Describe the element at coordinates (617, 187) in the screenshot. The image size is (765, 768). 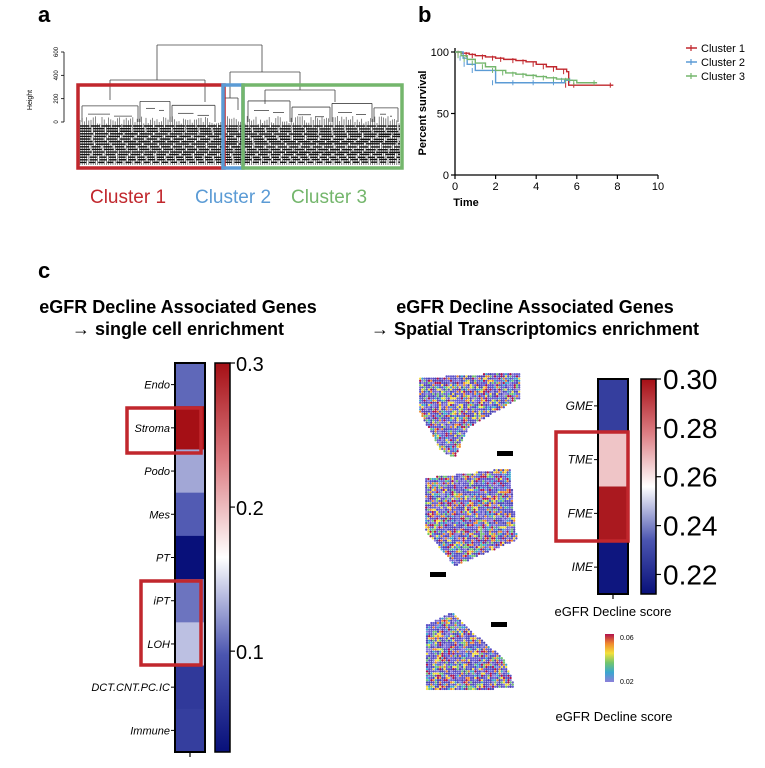
I see `survival-x-tick-label: 8` at that location.